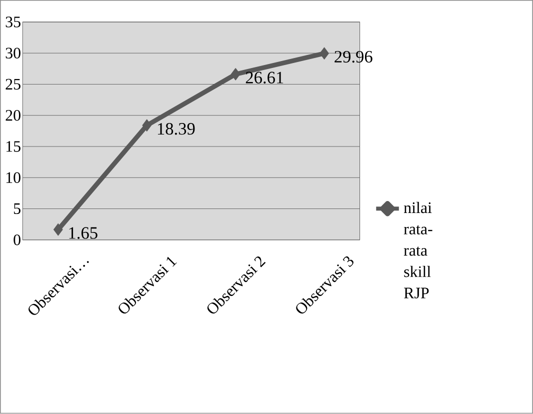 The width and height of the screenshot is (533, 414). Describe the element at coordinates (83, 233) in the screenshot. I see `data-label: 1.65` at that location.